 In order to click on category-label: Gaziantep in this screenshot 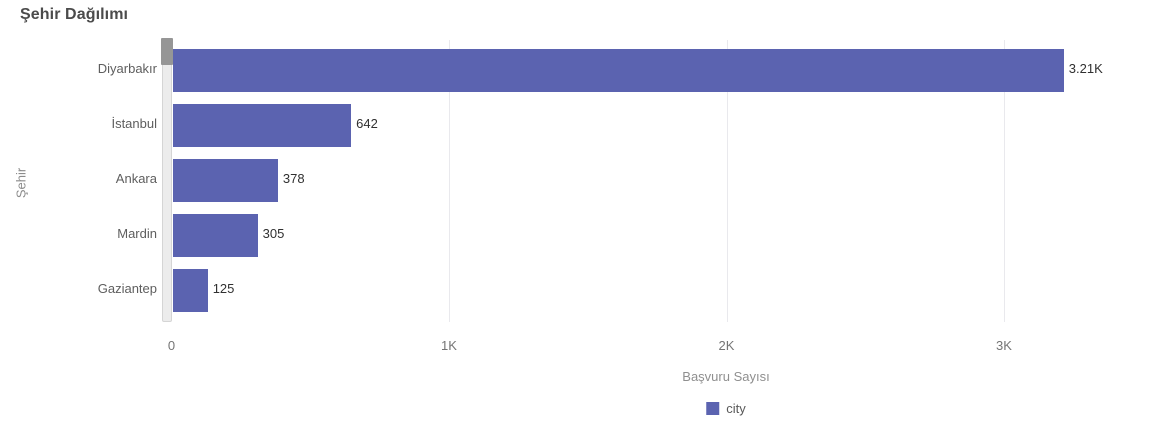, I will do `click(127, 288)`.